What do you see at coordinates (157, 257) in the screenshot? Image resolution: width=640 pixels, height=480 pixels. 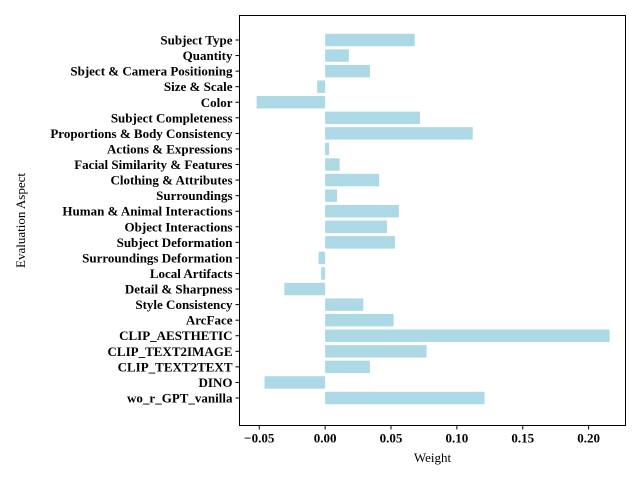 I see `y-tick-label: Surroundings Deformation` at bounding box center [157, 257].